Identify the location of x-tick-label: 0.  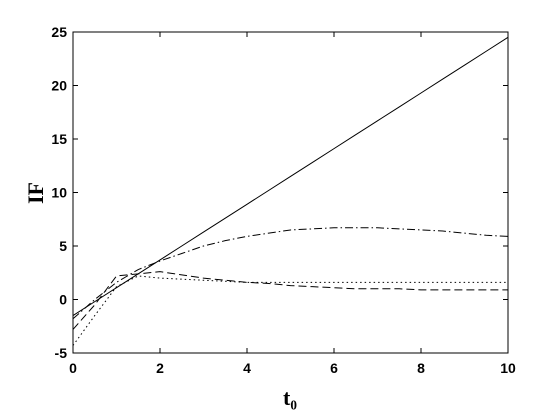
(73, 368).